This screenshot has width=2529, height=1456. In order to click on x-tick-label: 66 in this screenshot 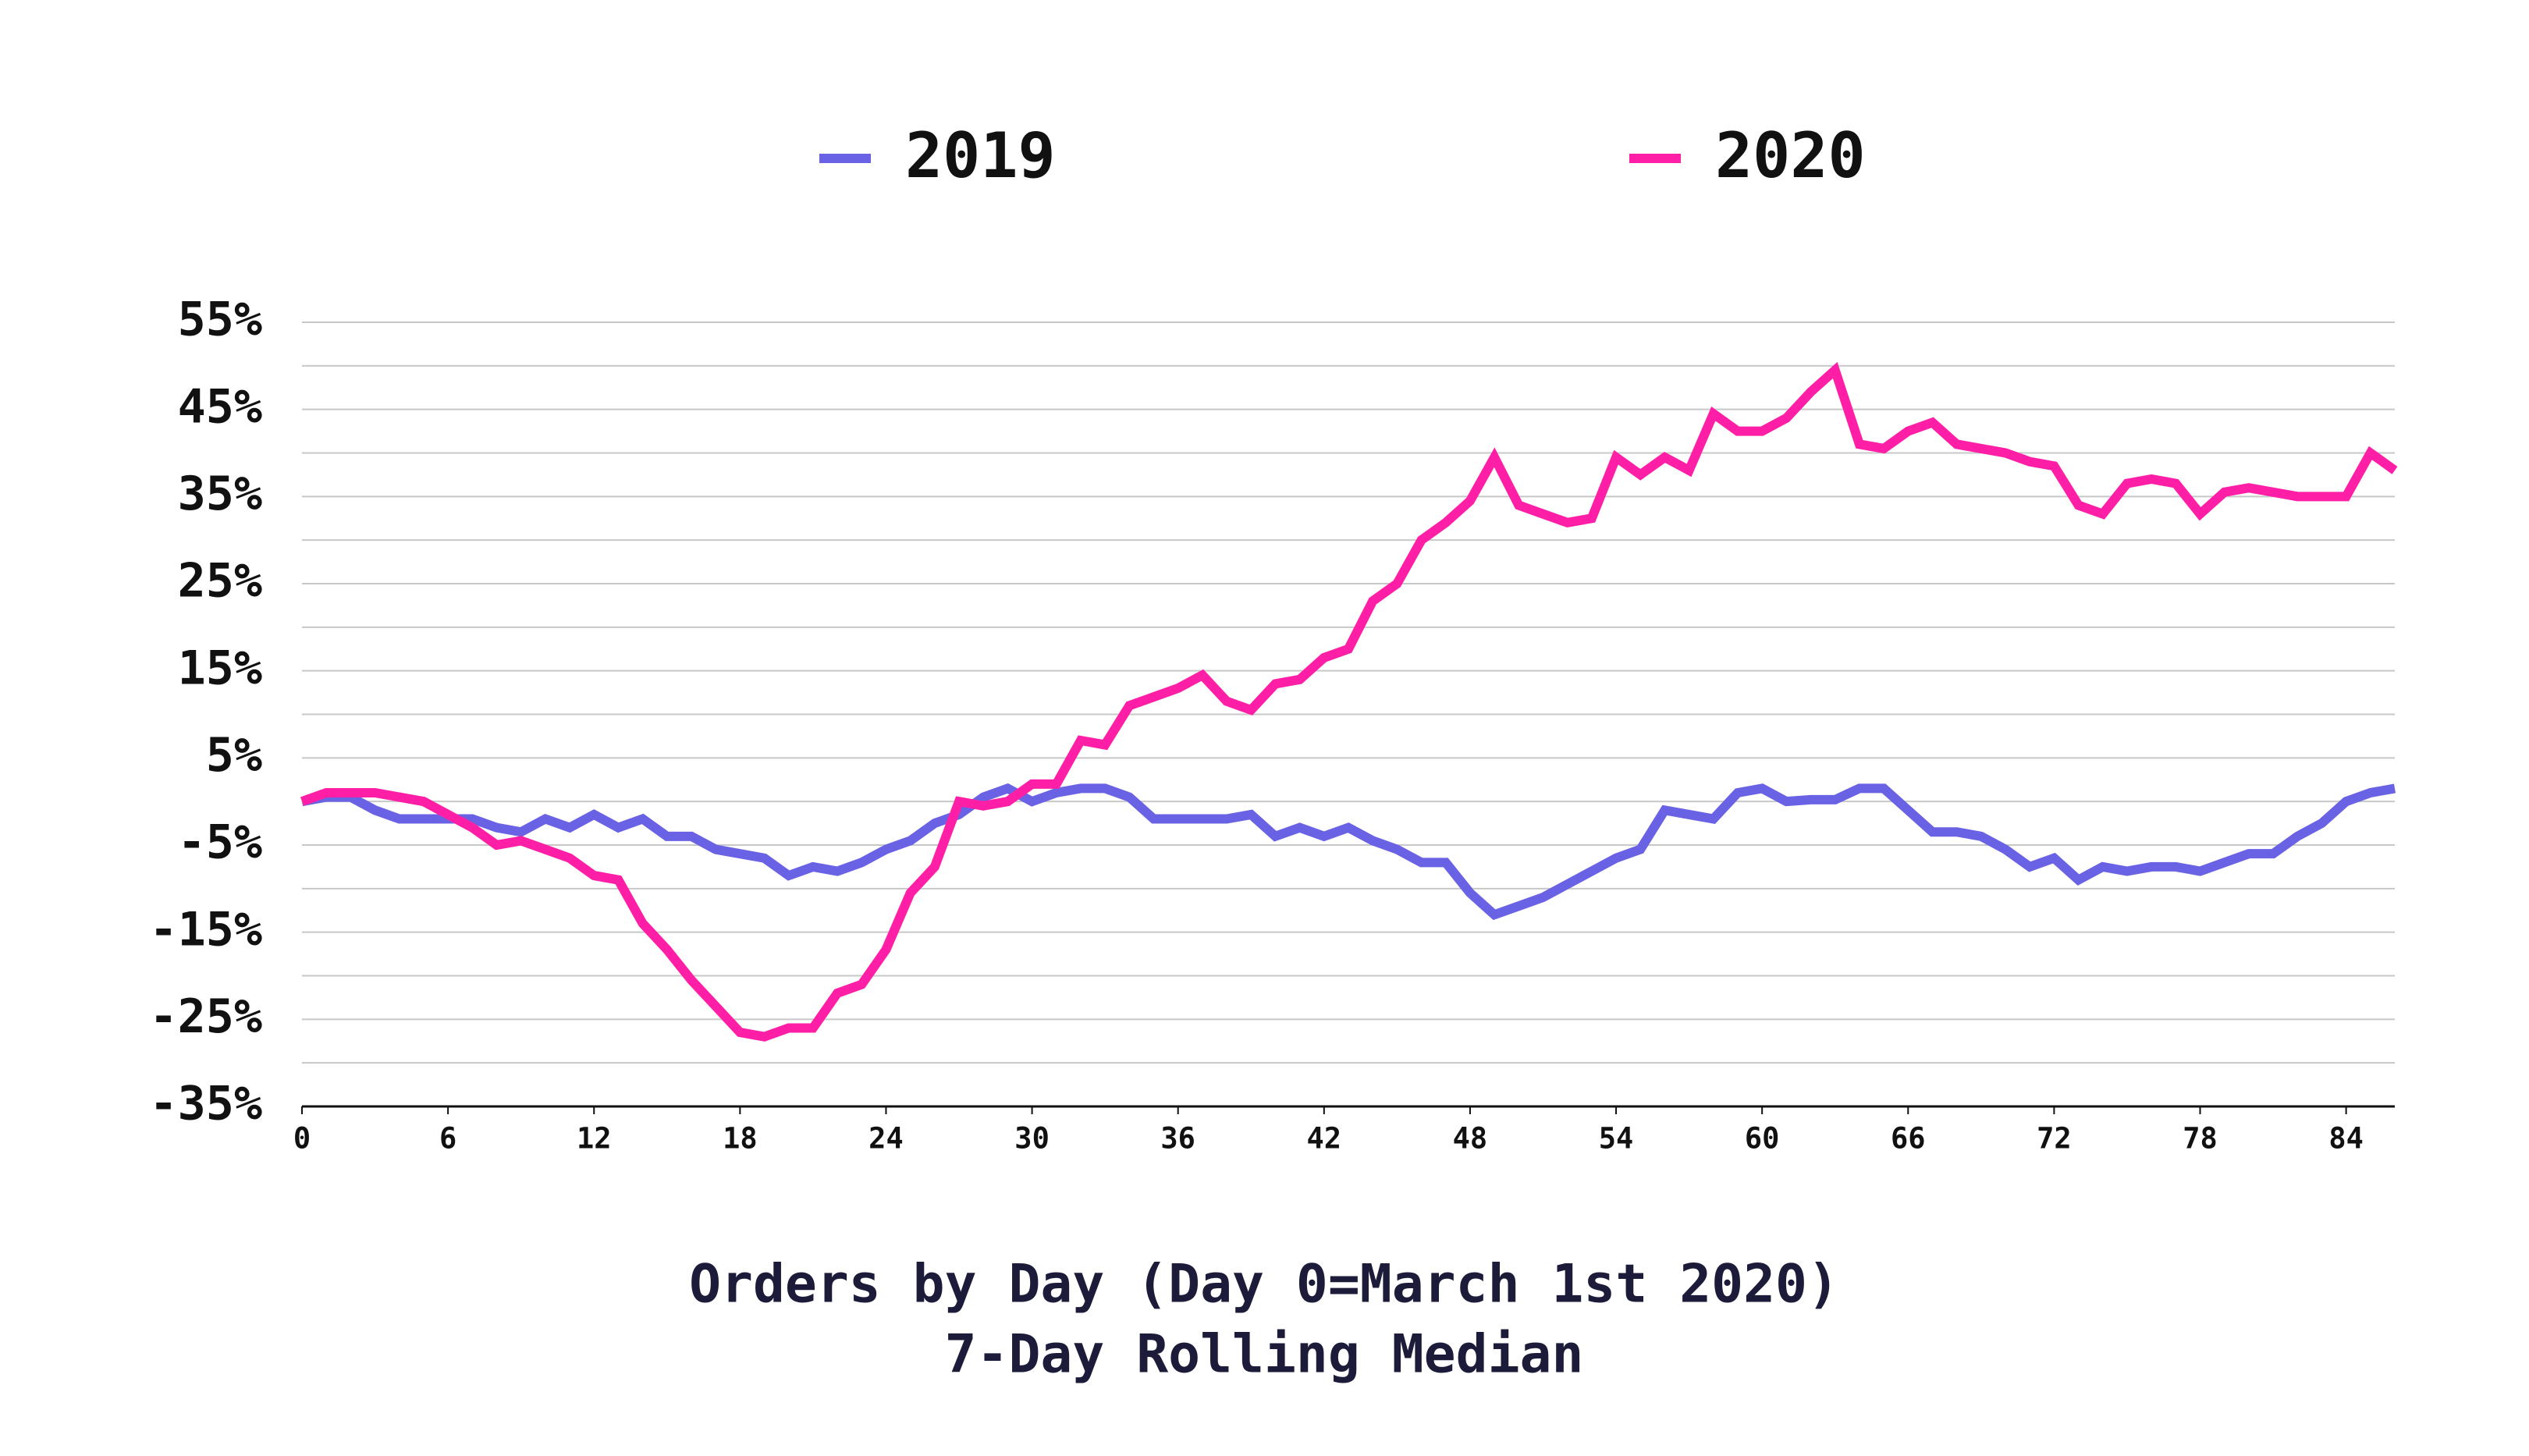, I will do `click(1908, 1139)`.